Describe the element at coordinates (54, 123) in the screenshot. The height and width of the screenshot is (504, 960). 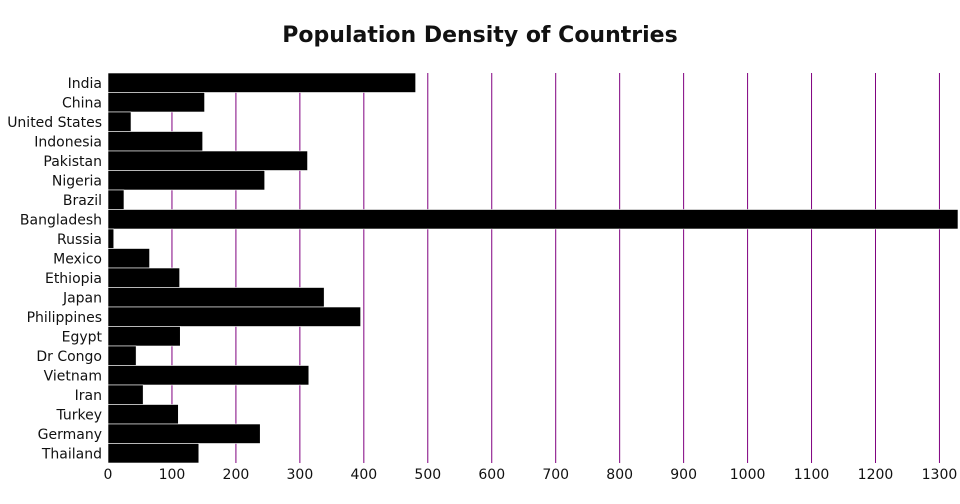
I see `y-tick-label: United States` at that location.